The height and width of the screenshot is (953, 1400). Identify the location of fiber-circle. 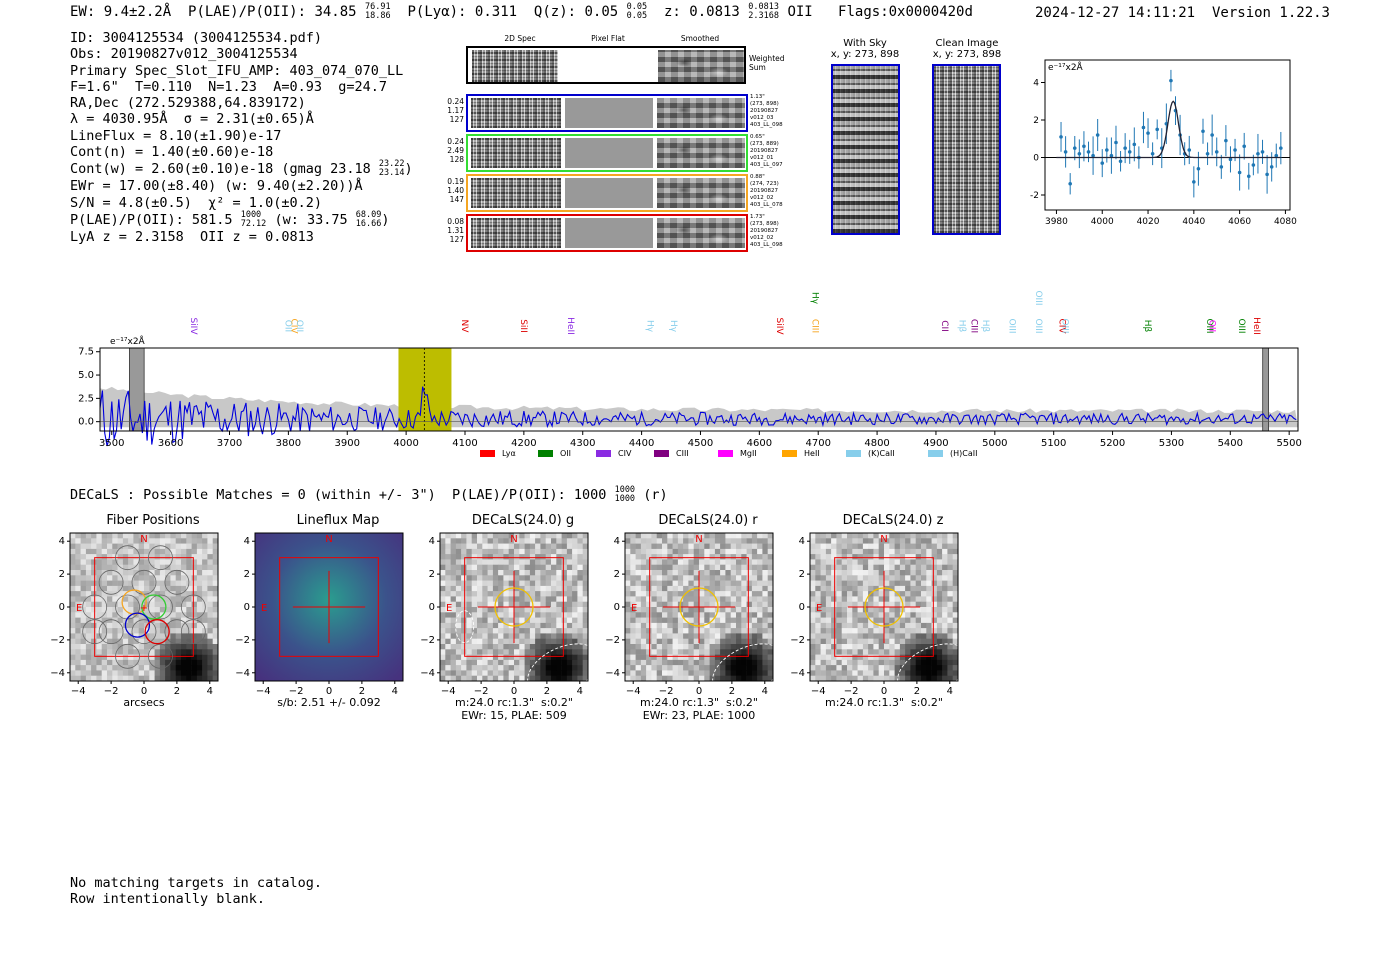
(127, 558).